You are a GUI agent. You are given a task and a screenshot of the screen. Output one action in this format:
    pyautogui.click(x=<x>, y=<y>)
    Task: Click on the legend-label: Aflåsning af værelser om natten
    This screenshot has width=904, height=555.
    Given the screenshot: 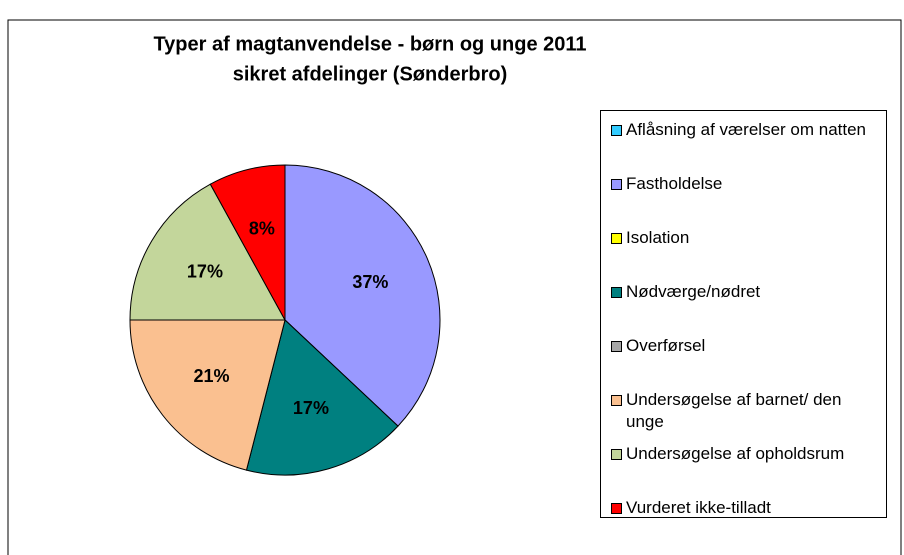 What is the action you would take?
    pyautogui.click(x=746, y=129)
    